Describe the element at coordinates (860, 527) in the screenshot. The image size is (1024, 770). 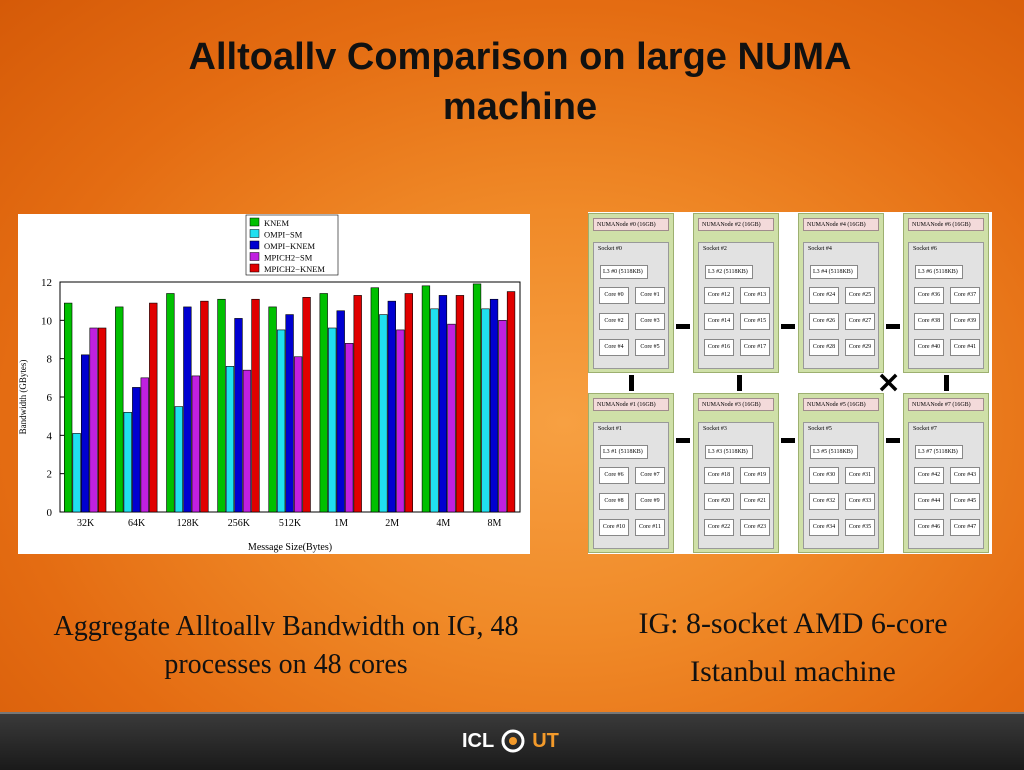
I see `core-box: Core #35` at that location.